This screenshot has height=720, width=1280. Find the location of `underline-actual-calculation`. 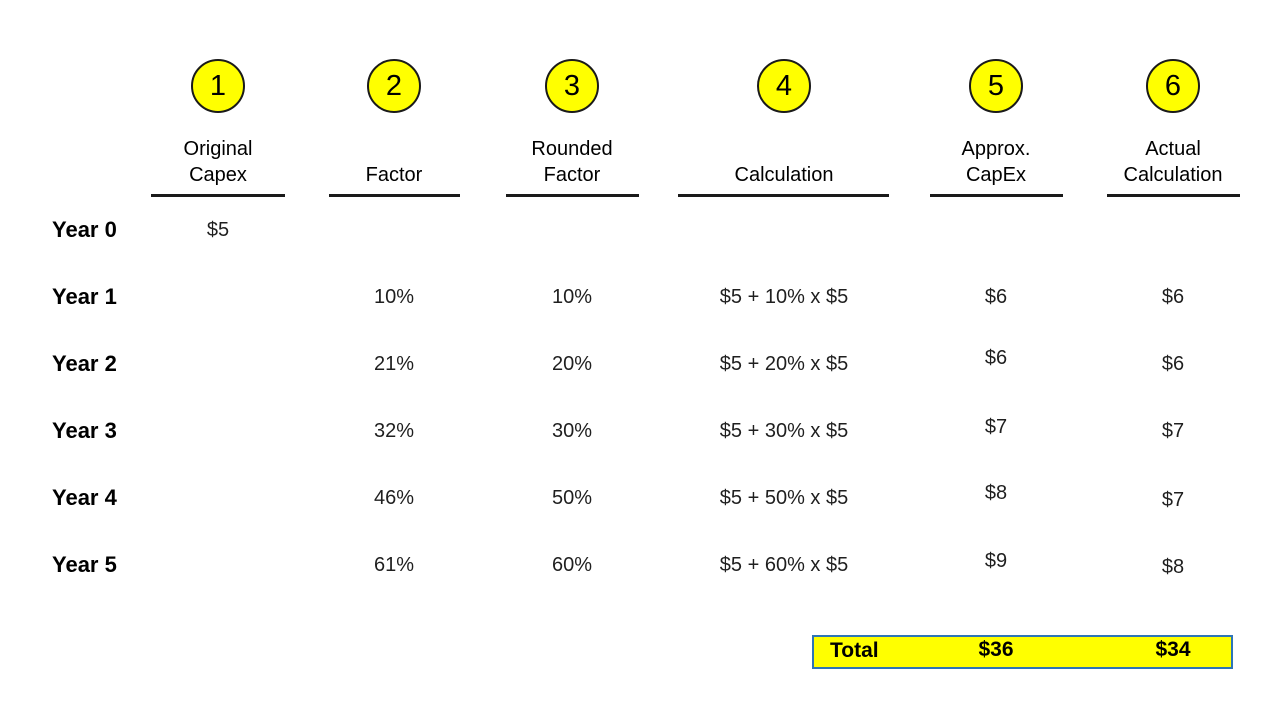

underline-actual-calculation is located at coordinates (1173, 195).